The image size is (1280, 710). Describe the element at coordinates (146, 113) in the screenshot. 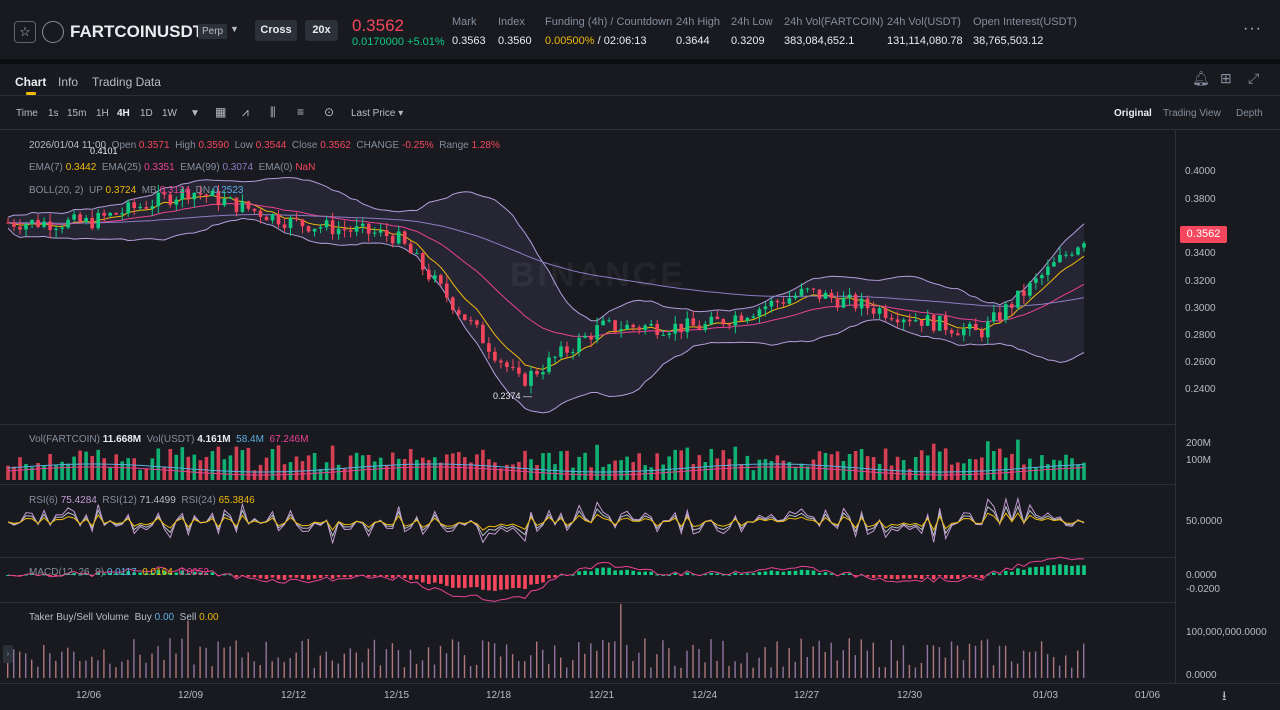

I see `interval-1d: 1D` at that location.